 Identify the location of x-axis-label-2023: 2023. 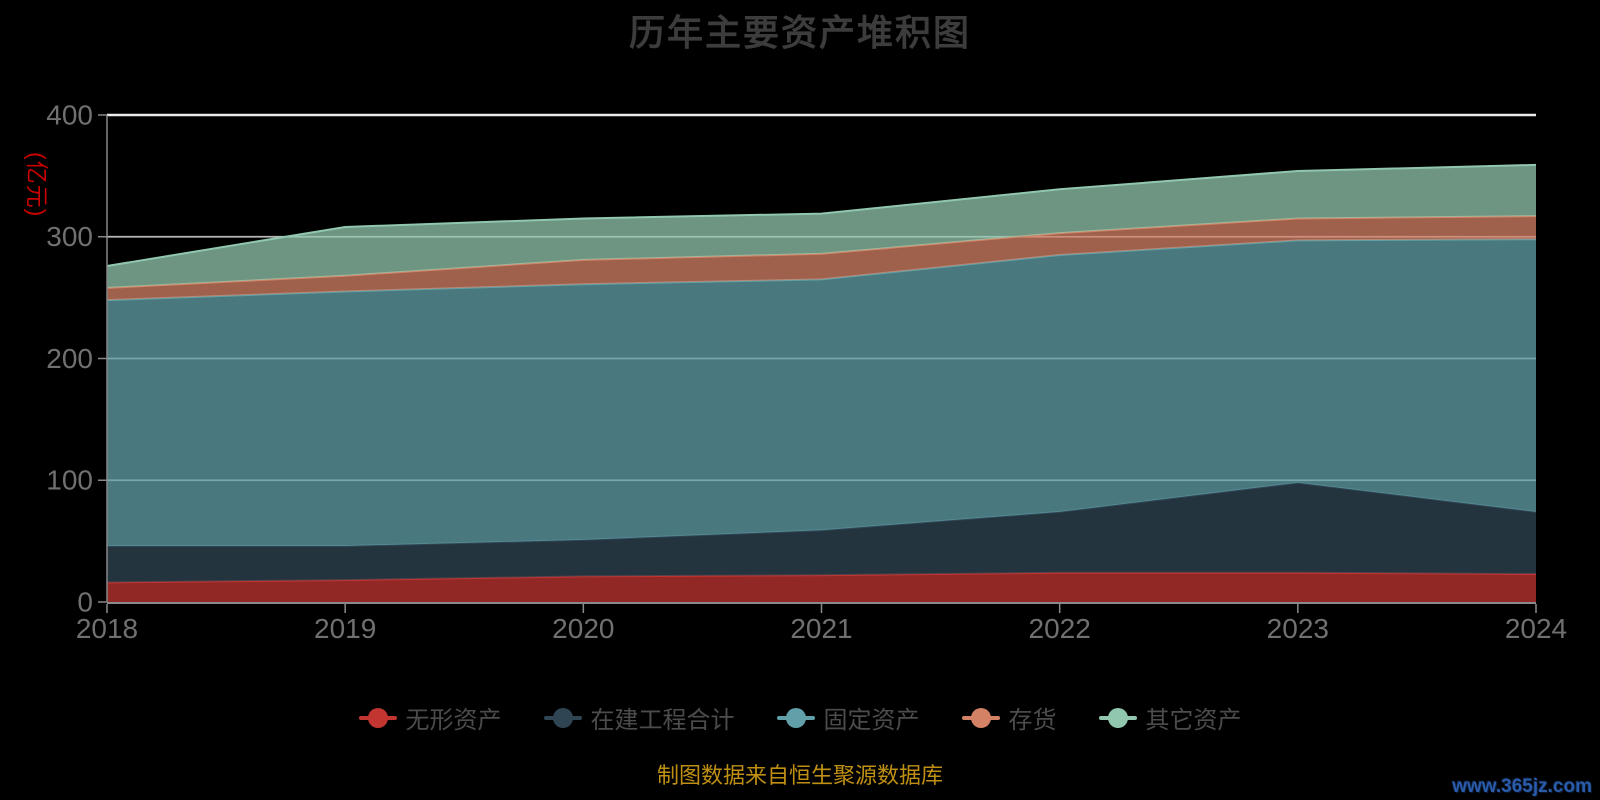
(1298, 628).